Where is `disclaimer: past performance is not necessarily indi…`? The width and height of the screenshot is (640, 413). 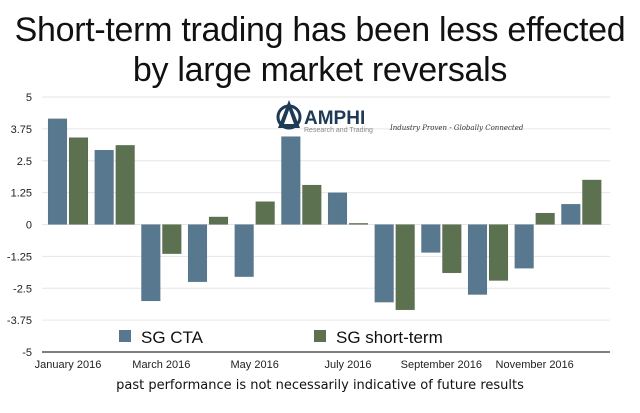
disclaimer: past performance is not necessarily indi… is located at coordinates (320, 385).